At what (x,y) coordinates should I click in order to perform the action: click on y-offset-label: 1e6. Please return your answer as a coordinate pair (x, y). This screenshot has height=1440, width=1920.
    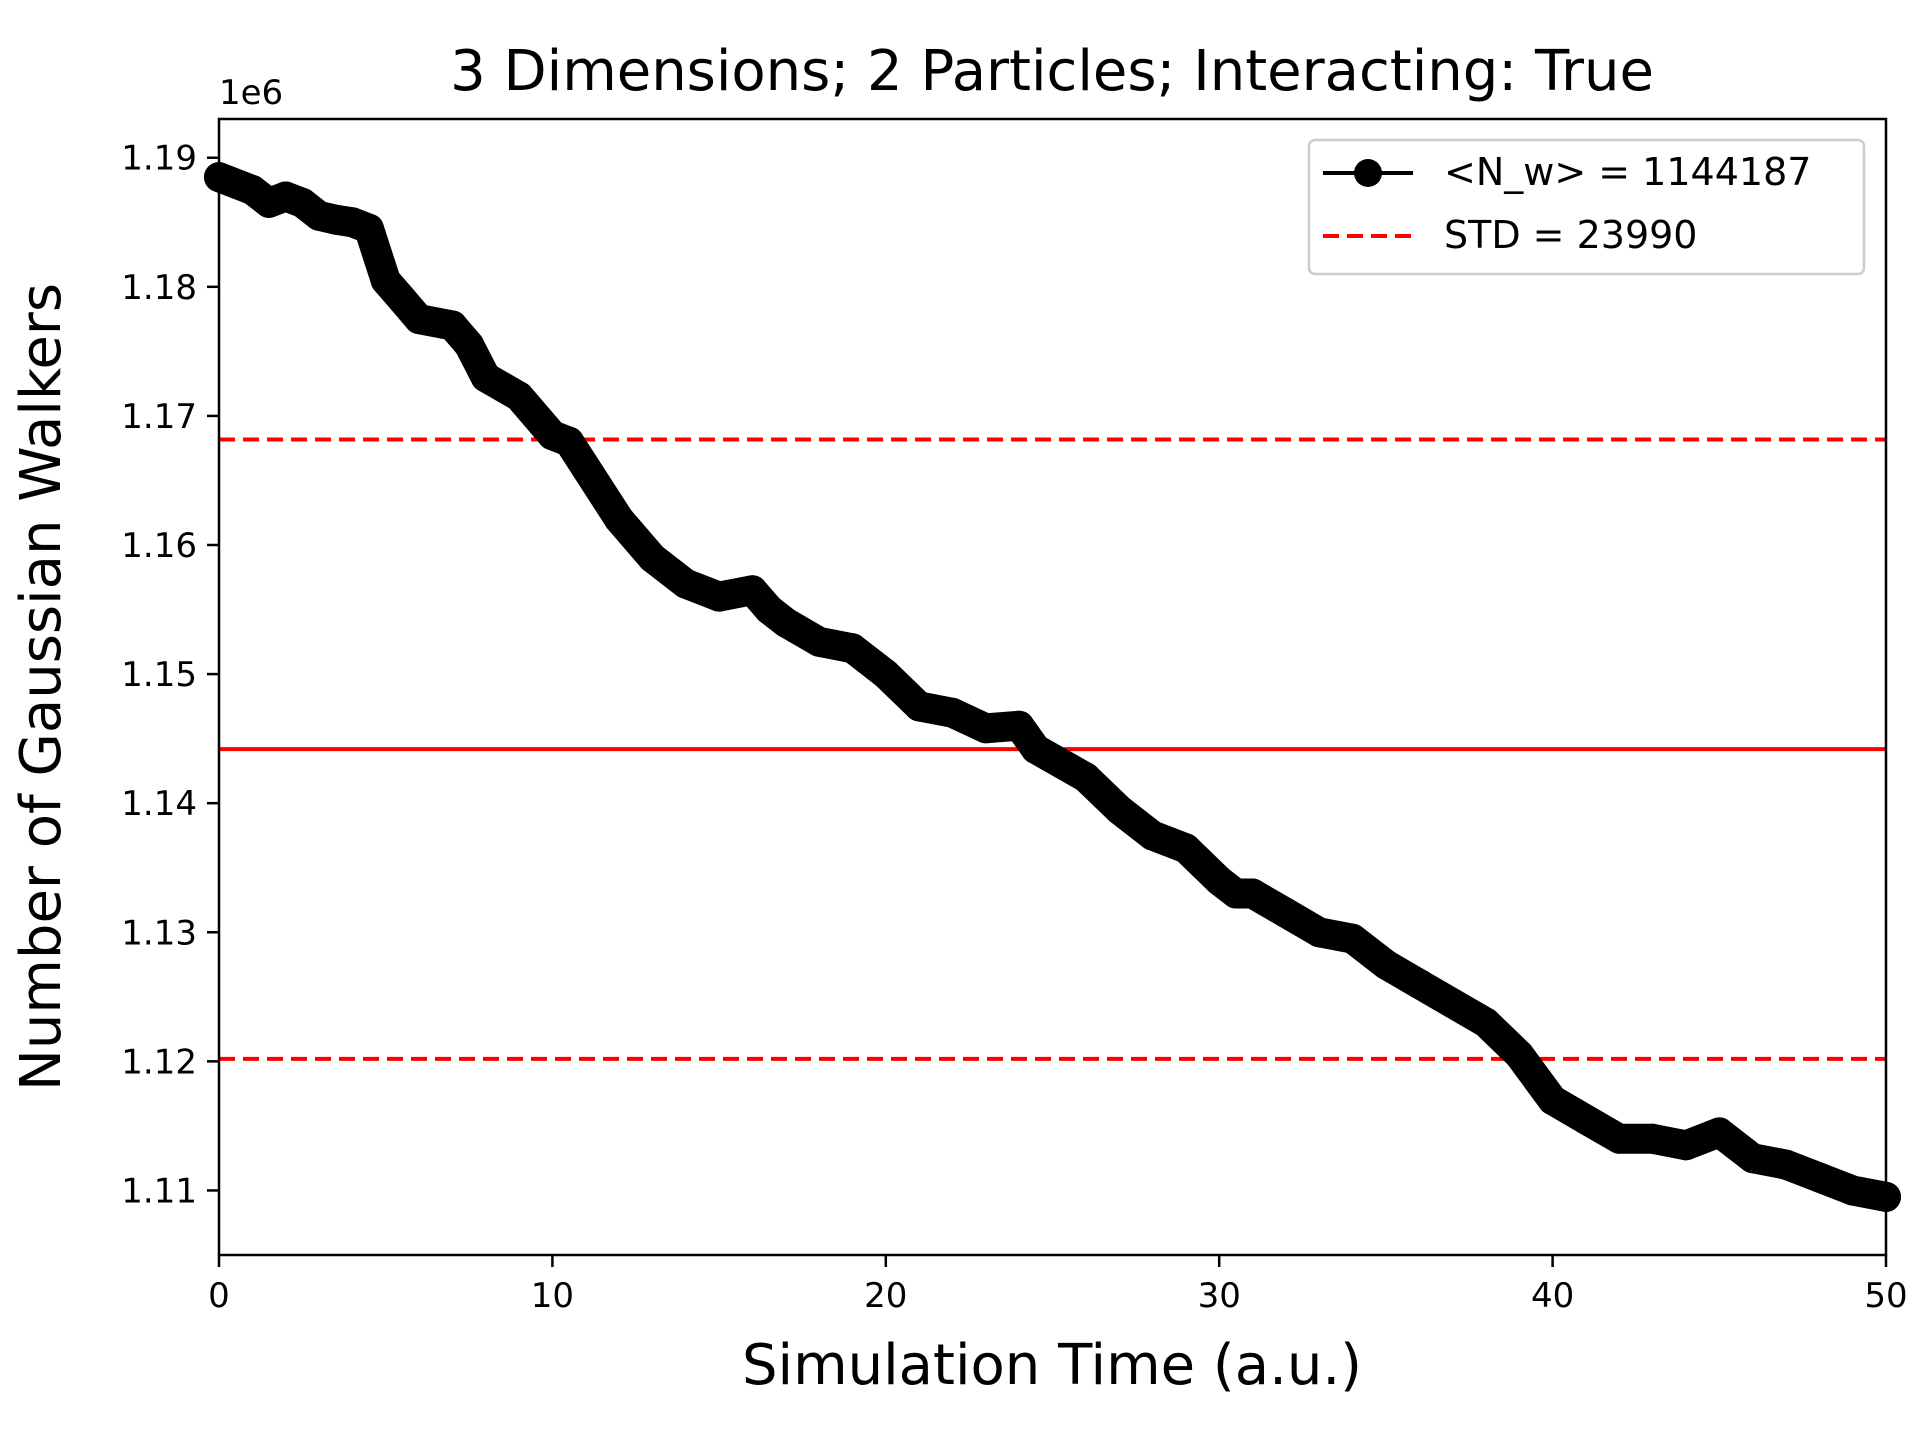
    Looking at the image, I should click on (251, 93).